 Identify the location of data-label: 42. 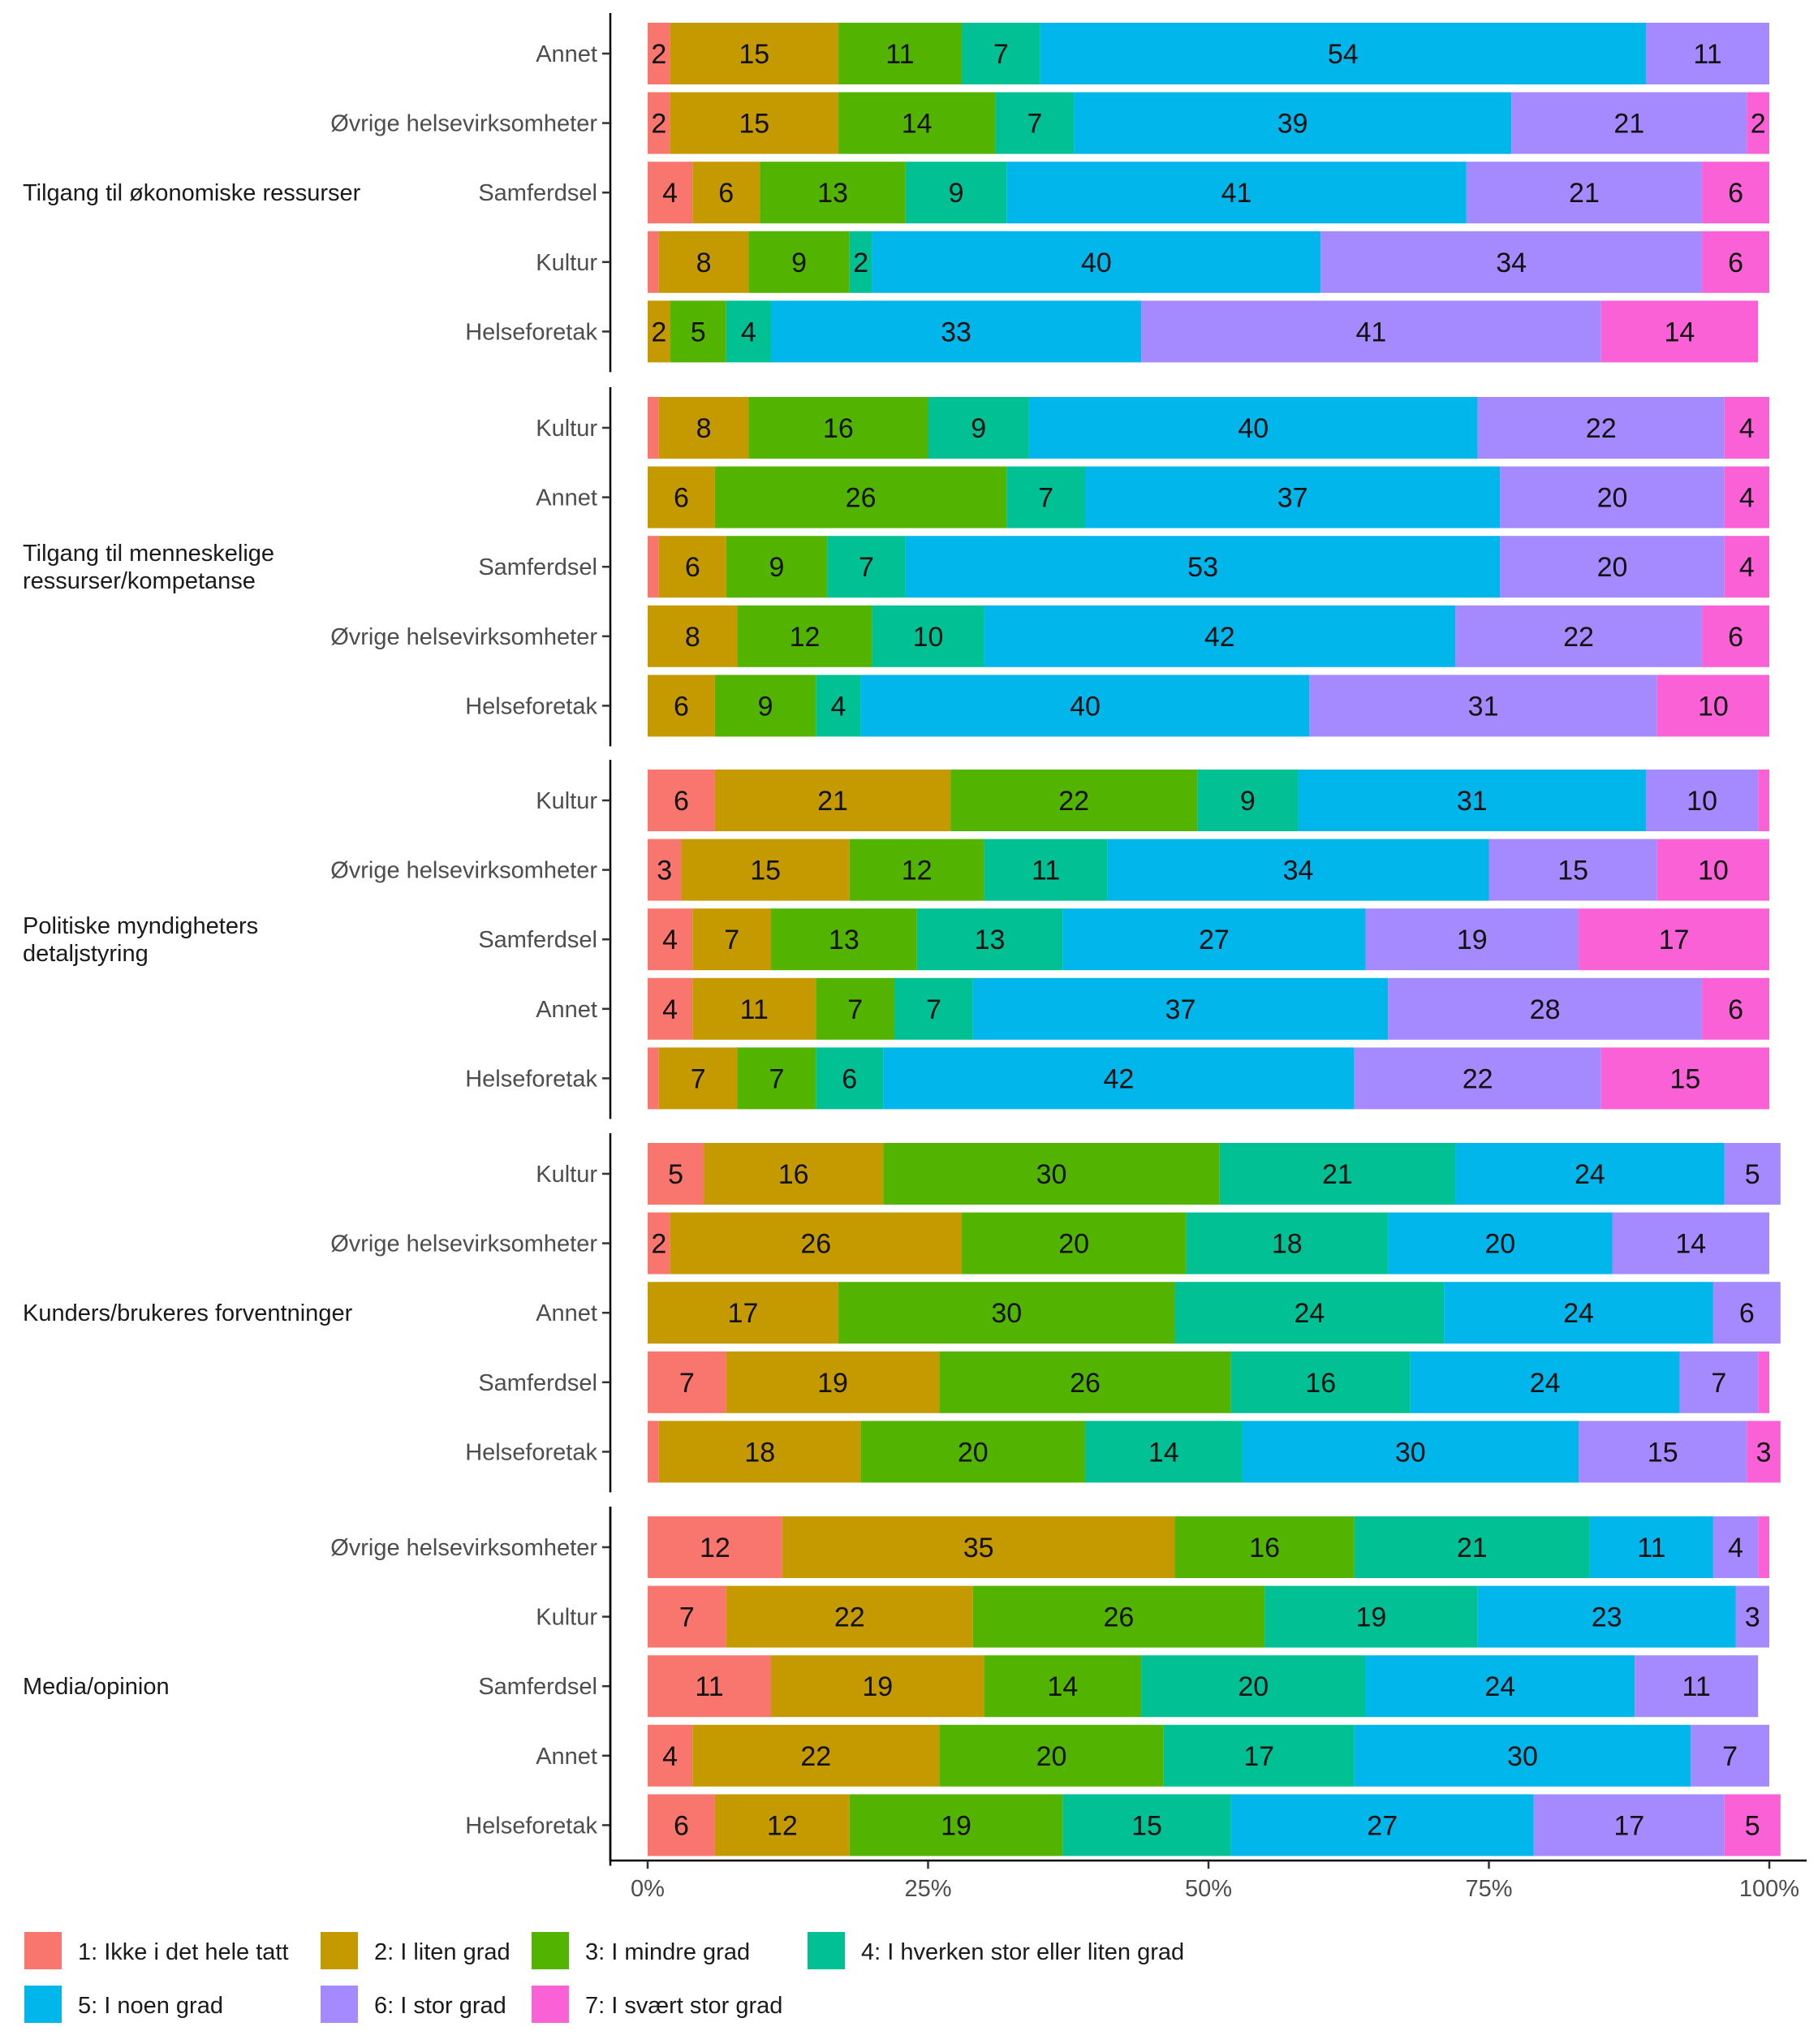
(1119, 1079).